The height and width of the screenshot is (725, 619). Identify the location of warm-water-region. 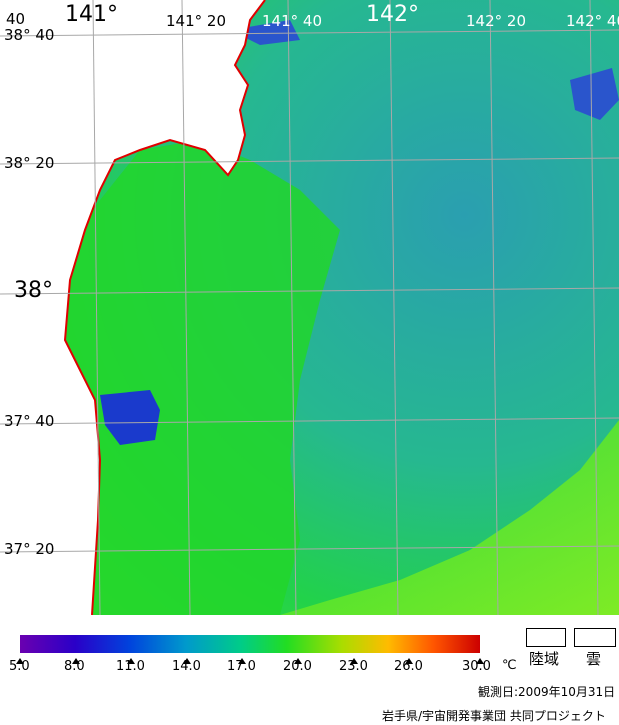
(449, 517).